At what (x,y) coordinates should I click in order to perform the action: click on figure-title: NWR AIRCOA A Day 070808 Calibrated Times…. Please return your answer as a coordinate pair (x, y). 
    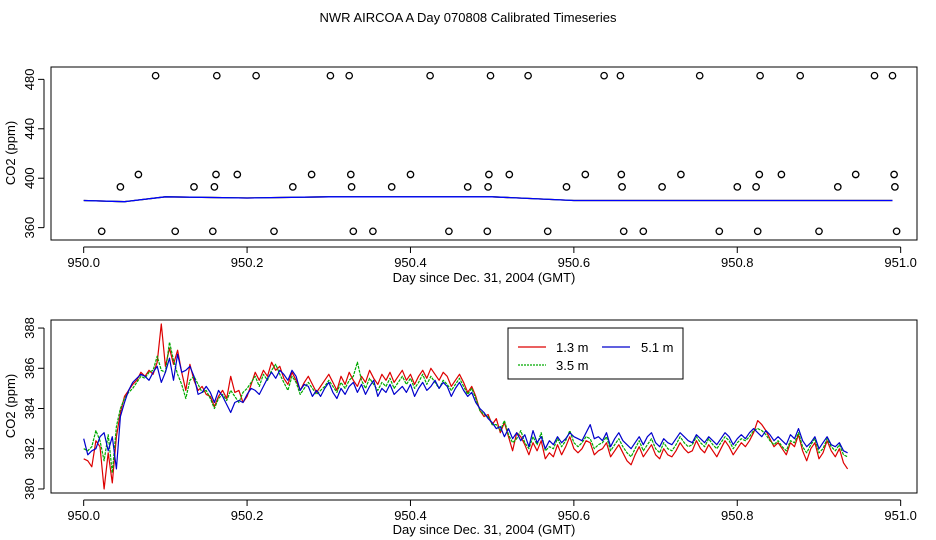
    Looking at the image, I should click on (468, 17).